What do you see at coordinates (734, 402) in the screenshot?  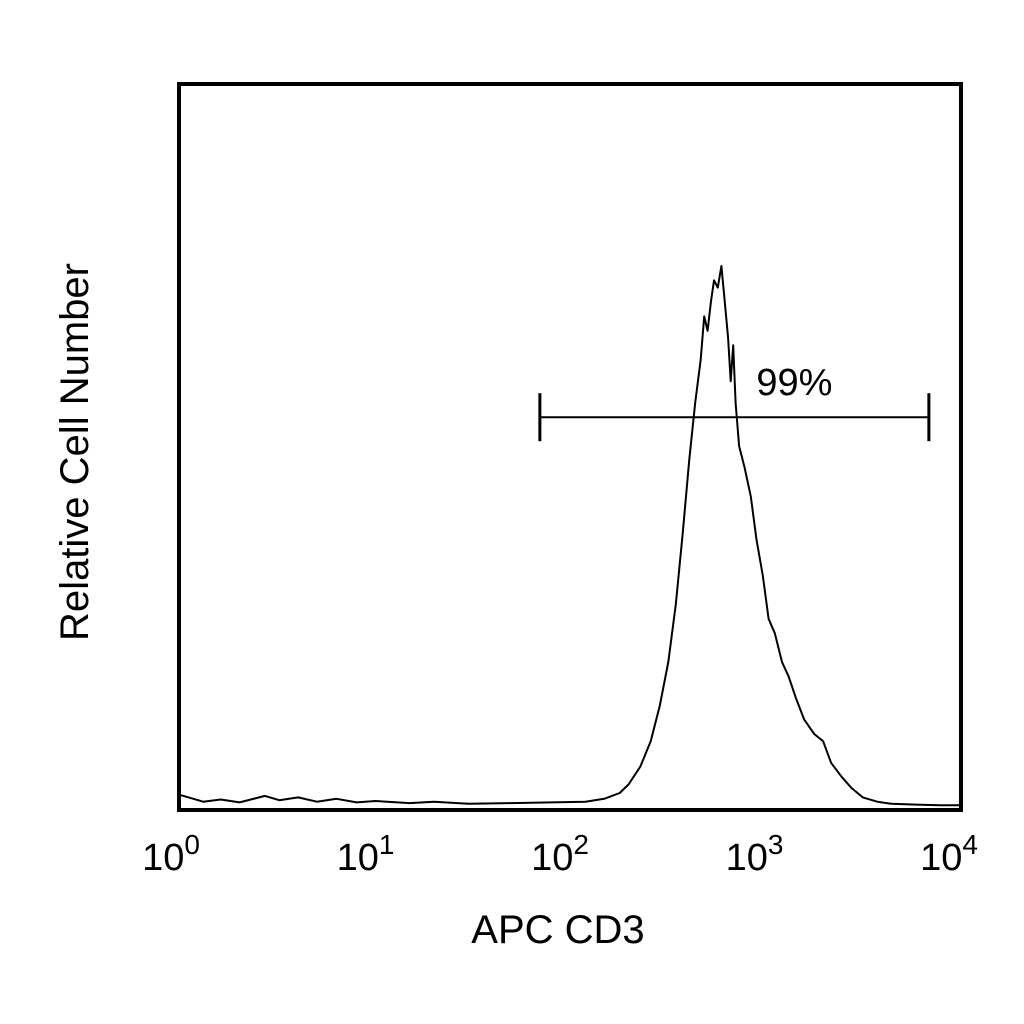 I see `gate-bar: 99%` at bounding box center [734, 402].